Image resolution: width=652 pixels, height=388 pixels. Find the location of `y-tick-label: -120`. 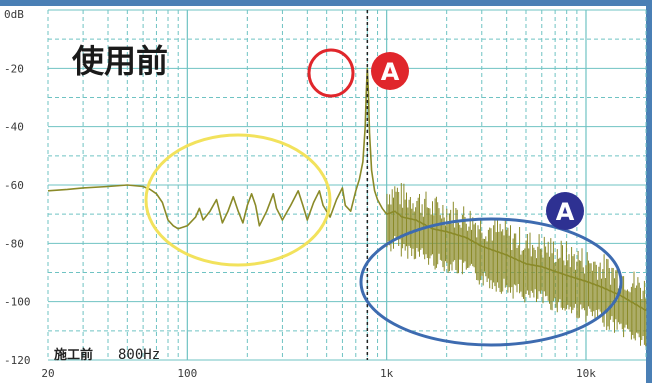

y-tick-label: -120 is located at coordinates (17, 360).